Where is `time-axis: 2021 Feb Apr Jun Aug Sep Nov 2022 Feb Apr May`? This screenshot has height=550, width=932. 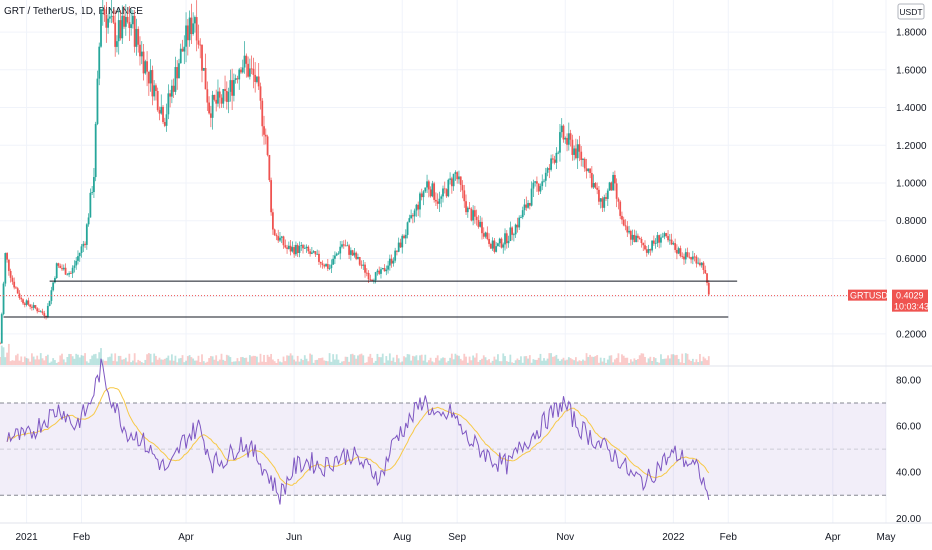
time-axis: 2021 Feb Apr Jun Aug Sep Nov 2022 Feb Apr May is located at coordinates (455, 537).